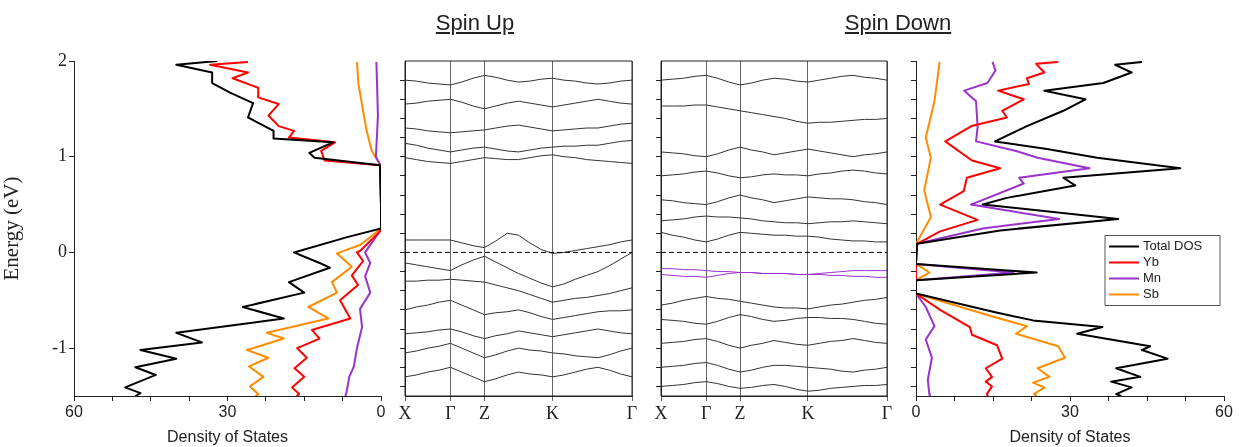 Image resolution: width=1240 pixels, height=447 pixels. What do you see at coordinates (1173, 246) in the screenshot?
I see `legend-label: Total DOS` at bounding box center [1173, 246].